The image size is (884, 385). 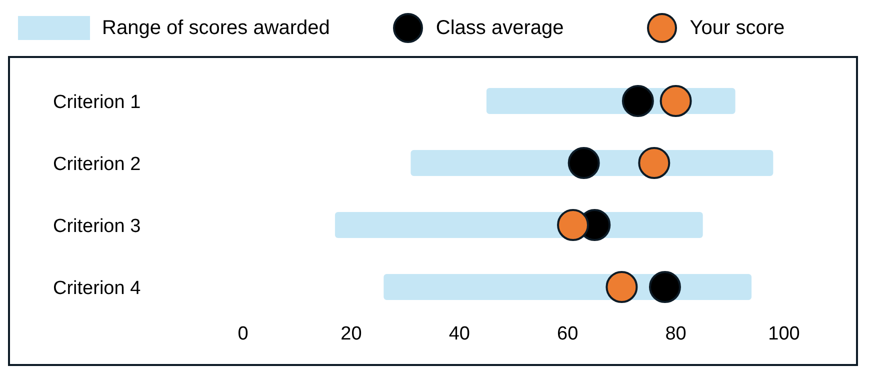 What do you see at coordinates (675, 333) in the screenshot?
I see `x-tick-label: 80` at bounding box center [675, 333].